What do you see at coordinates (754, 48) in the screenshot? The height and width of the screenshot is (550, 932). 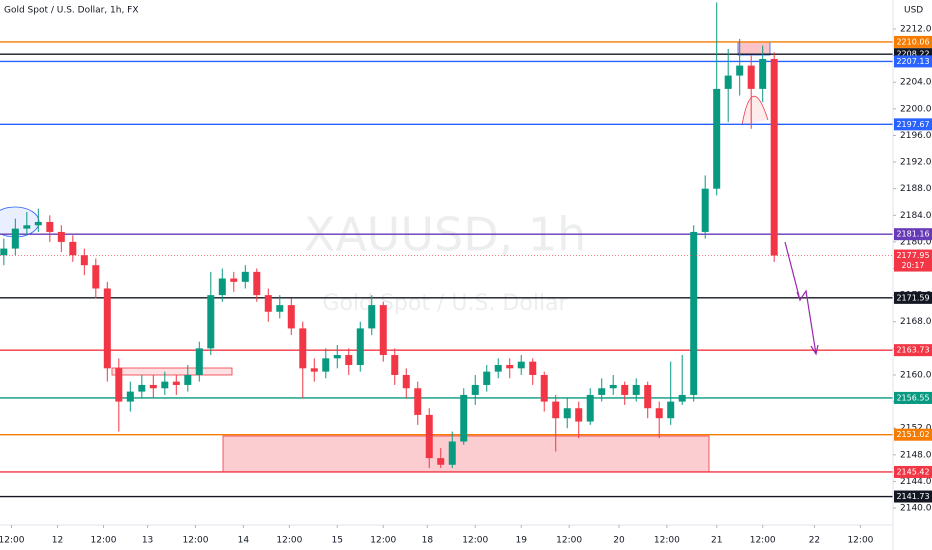 I see `top-zone` at bounding box center [754, 48].